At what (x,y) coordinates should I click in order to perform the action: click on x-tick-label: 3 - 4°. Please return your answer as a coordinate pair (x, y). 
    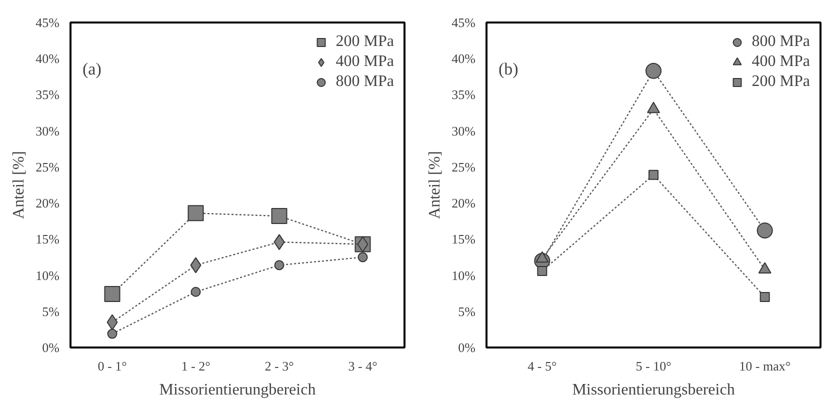
    Looking at the image, I should click on (363, 366).